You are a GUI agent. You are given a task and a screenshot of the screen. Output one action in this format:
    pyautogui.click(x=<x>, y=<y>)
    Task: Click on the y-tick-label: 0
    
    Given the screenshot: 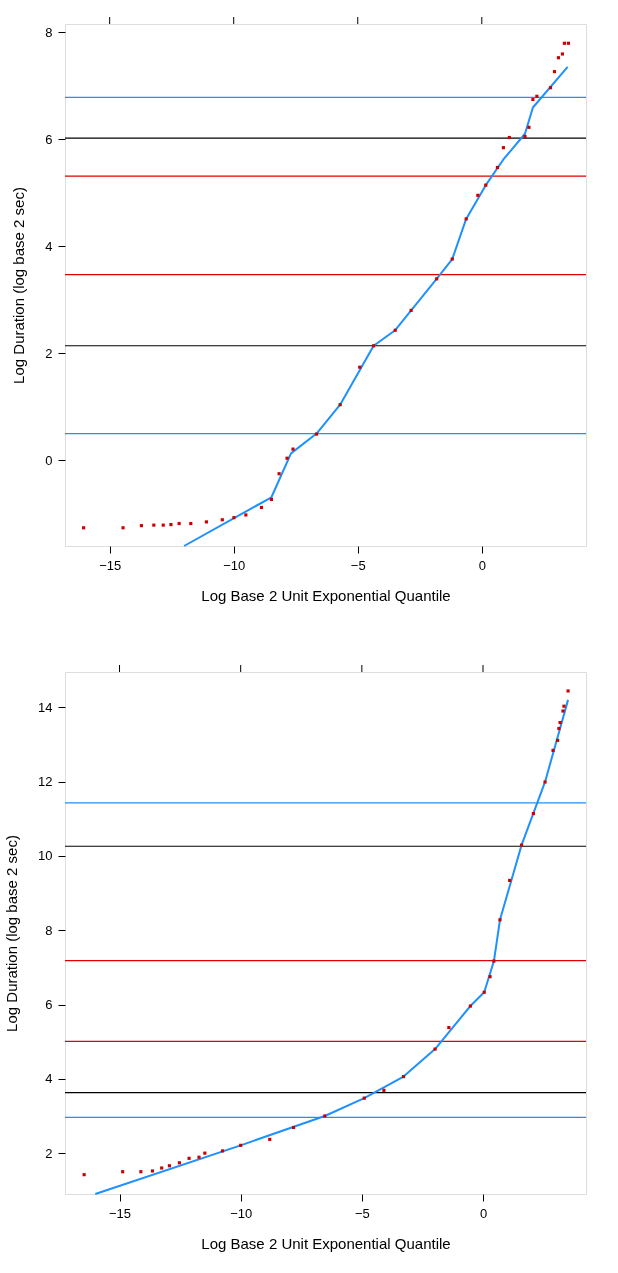 What is the action you would take?
    pyautogui.click(x=49, y=460)
    